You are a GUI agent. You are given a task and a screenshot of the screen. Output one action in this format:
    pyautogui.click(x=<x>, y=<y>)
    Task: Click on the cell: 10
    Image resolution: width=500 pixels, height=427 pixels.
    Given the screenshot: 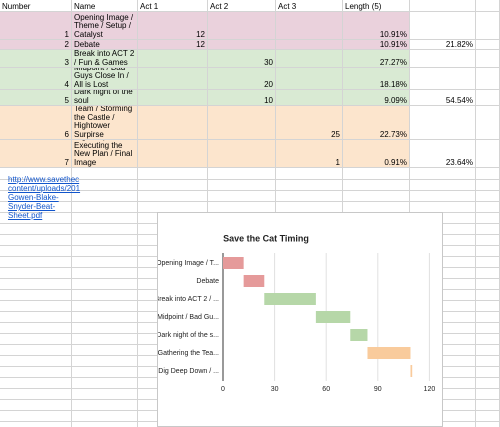 What is the action you would take?
    pyautogui.click(x=242, y=98)
    